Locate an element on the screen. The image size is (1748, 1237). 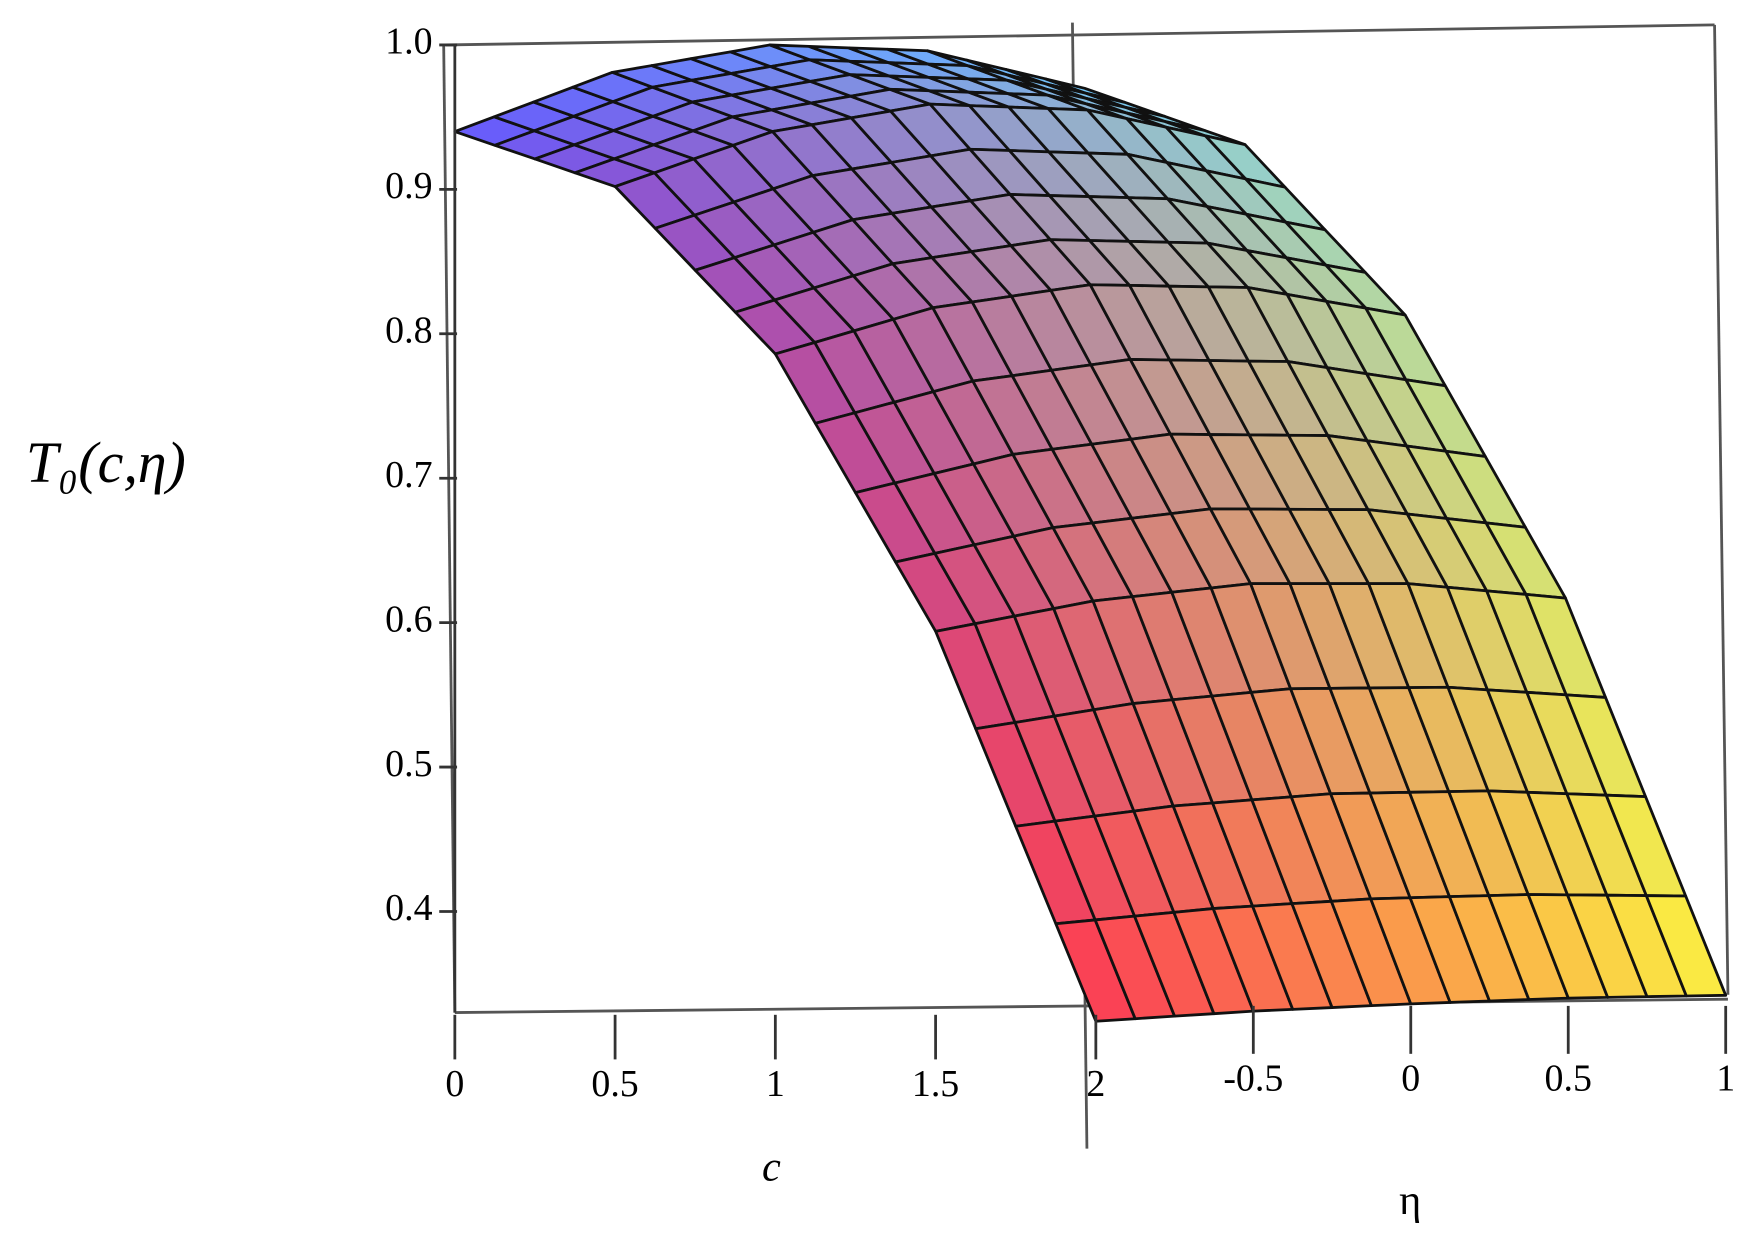
z-tick-label: 0.6 is located at coordinates (408, 619).